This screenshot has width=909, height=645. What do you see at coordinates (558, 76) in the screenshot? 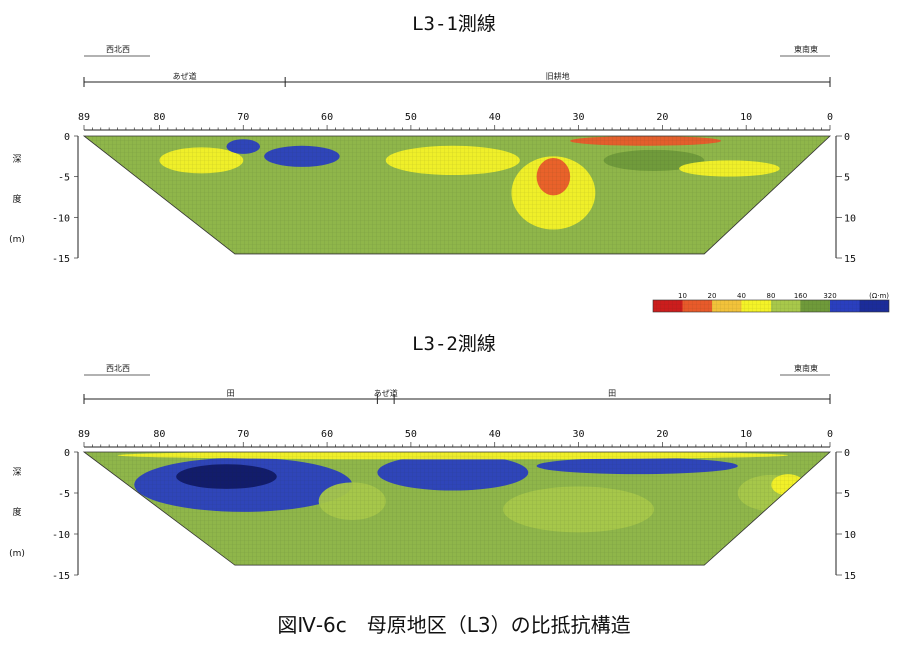
I see `section-label: 旧耕地` at bounding box center [558, 76].